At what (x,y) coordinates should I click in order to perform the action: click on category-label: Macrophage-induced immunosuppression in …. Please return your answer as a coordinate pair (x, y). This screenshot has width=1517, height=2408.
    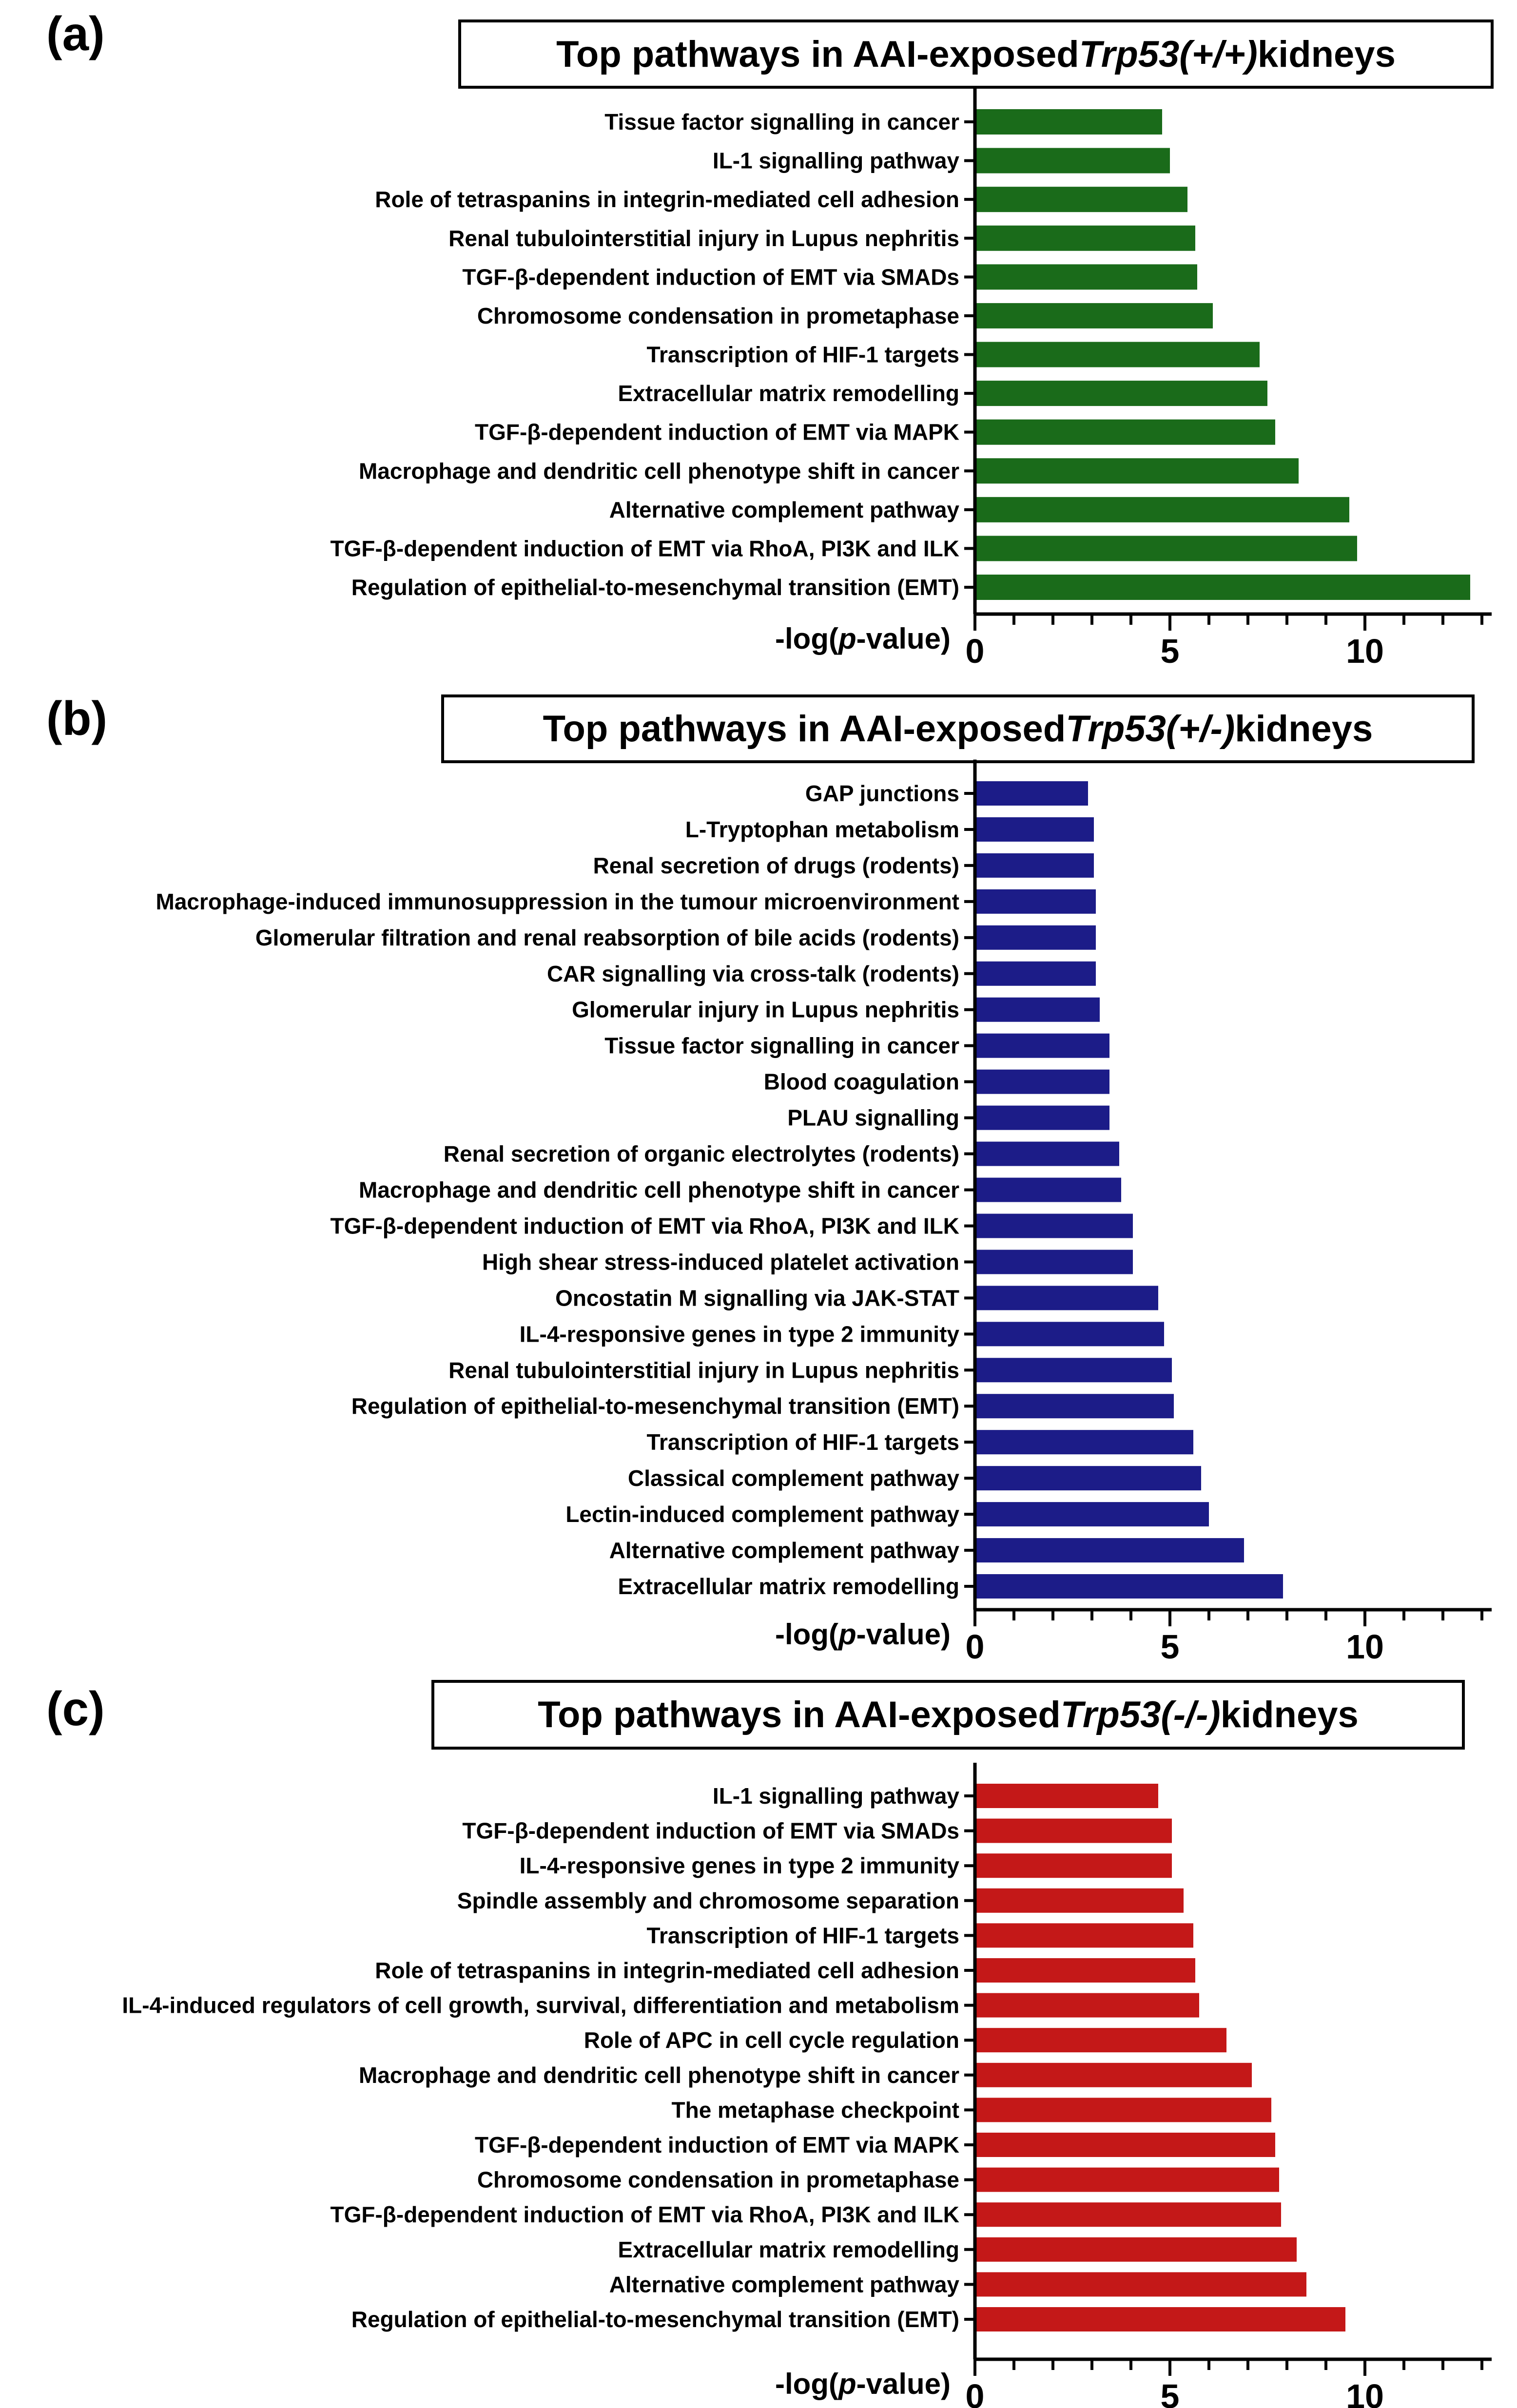
    Looking at the image, I should click on (558, 901).